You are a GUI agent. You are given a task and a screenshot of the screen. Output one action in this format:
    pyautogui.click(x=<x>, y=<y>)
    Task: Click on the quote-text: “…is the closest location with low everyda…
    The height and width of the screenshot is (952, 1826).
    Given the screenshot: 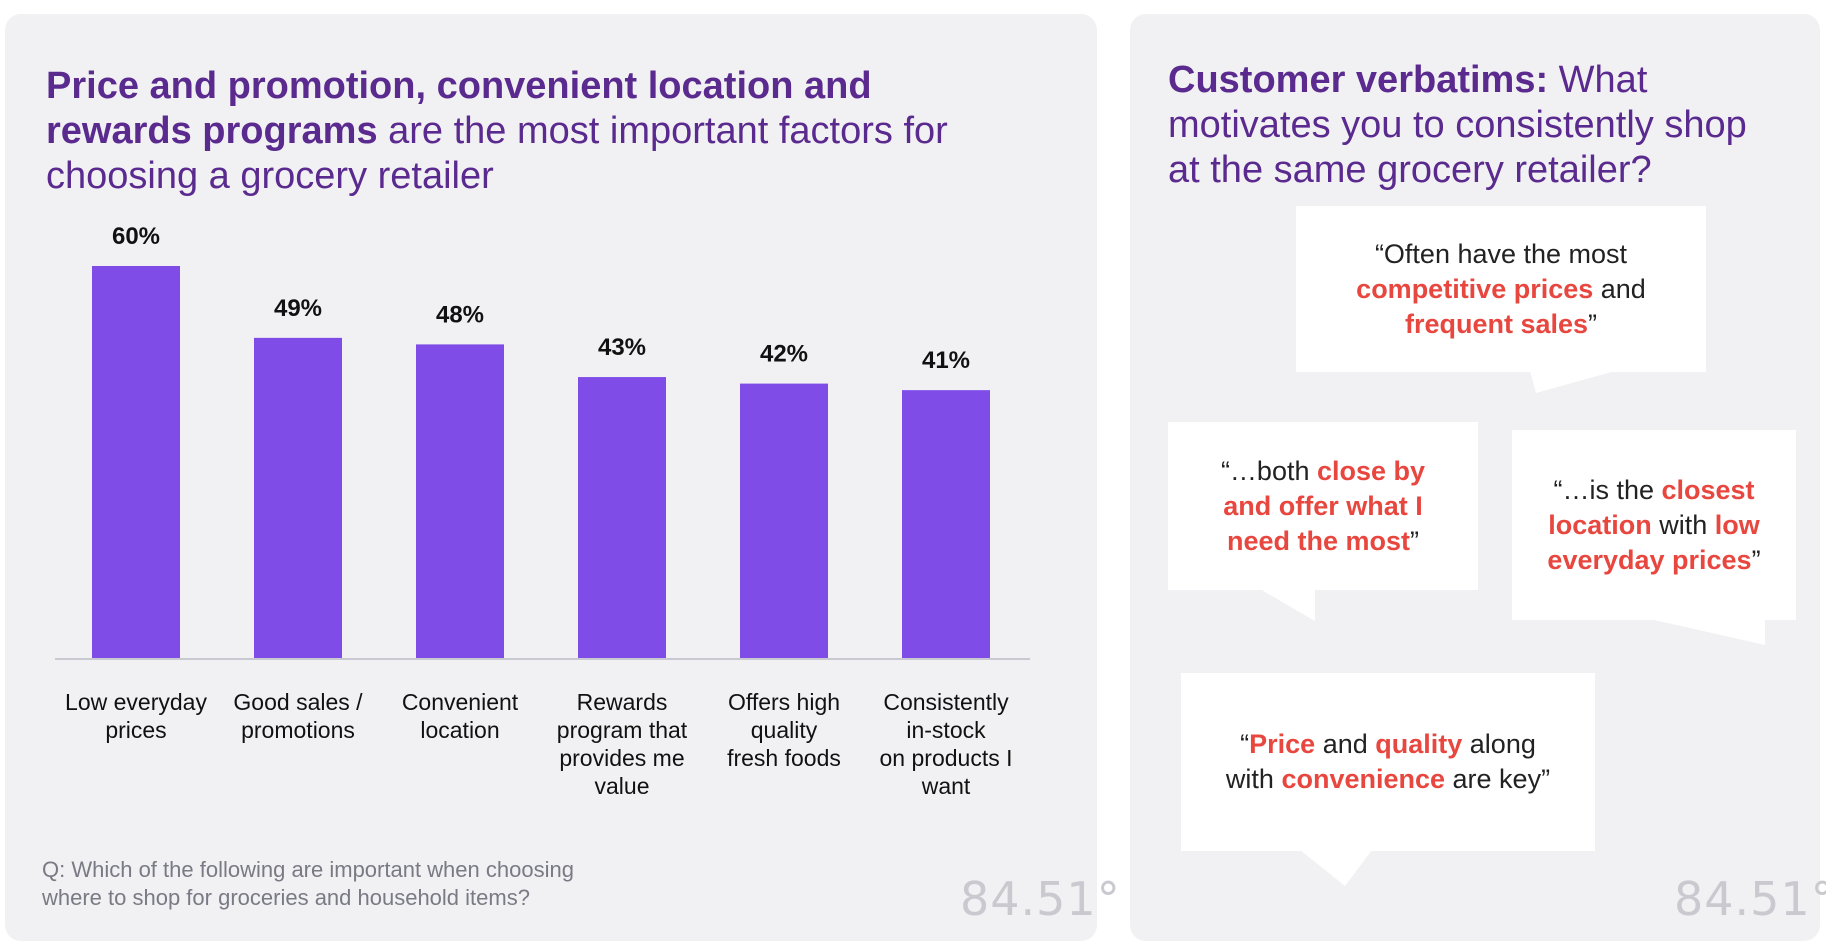 What is the action you would take?
    pyautogui.click(x=1653, y=525)
    